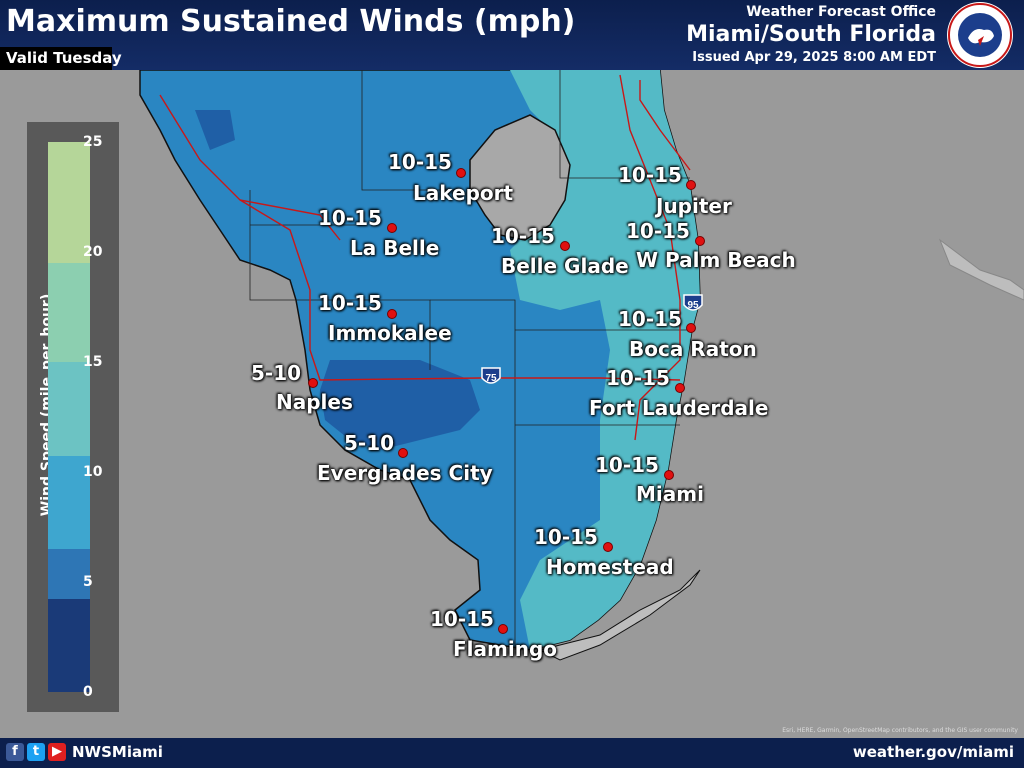  What do you see at coordinates (57, 752) in the screenshot?
I see `youtube-icon: ▶` at bounding box center [57, 752].